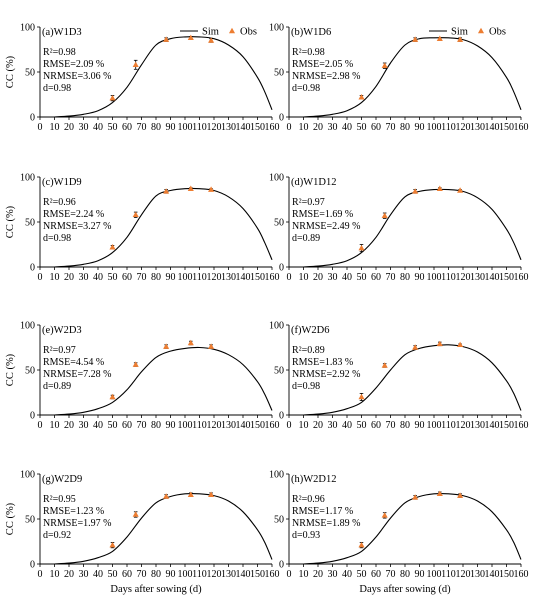  Describe the element at coordinates (362, 277) in the screenshot. I see `x-tick-label: 50` at that location.